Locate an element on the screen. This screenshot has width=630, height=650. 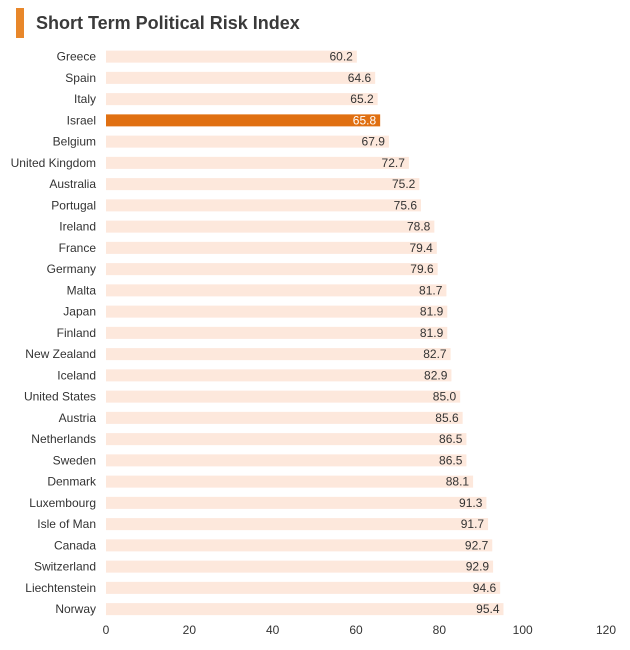
value-label-switzerland: 92.9 is located at coordinates (478, 567).